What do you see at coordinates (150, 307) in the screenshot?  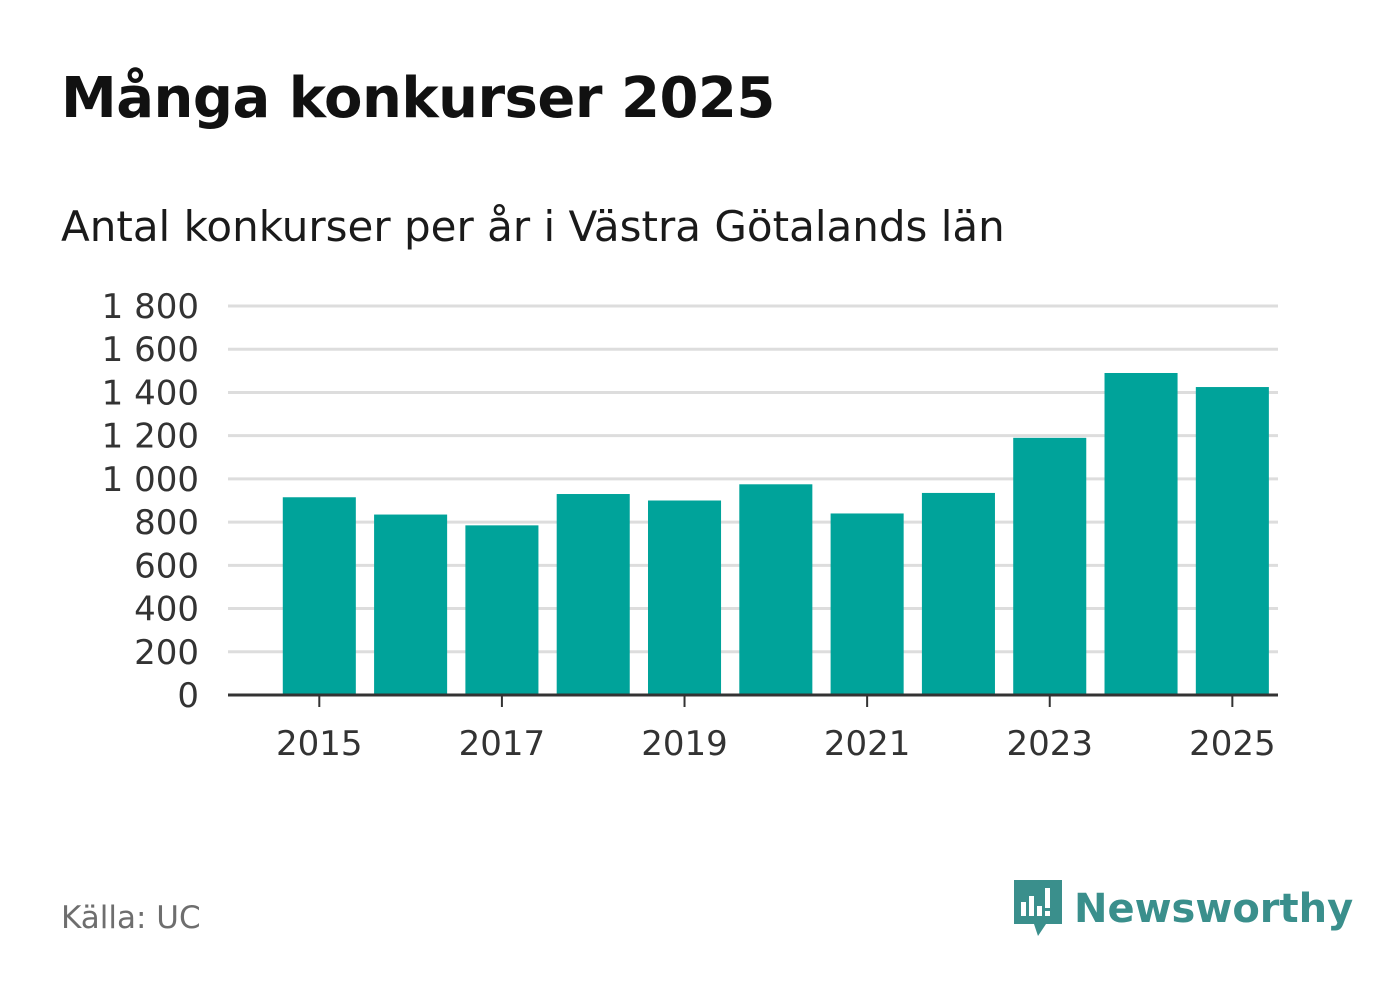 I see `y-tick-label: 1 800` at bounding box center [150, 307].